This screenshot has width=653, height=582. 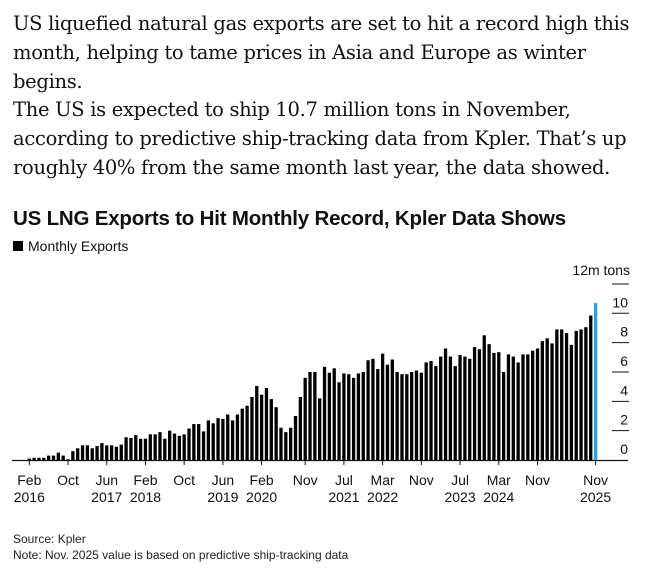 I want to click on x-tick-year-label: 2022, so click(x=382, y=497).